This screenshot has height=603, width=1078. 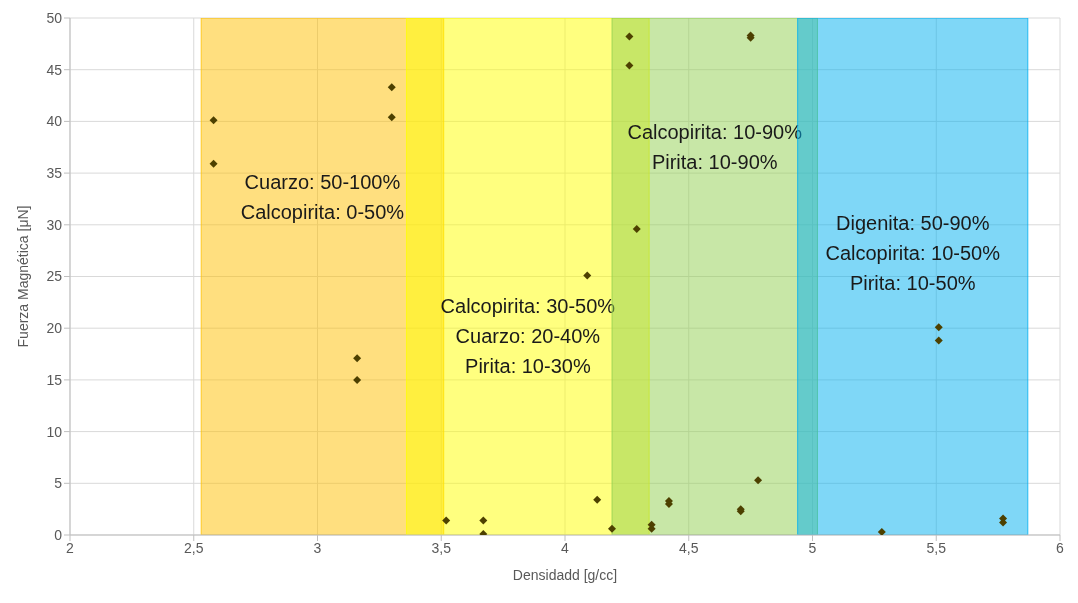 What do you see at coordinates (54, 121) in the screenshot?
I see `y-tick-label: 40` at bounding box center [54, 121].